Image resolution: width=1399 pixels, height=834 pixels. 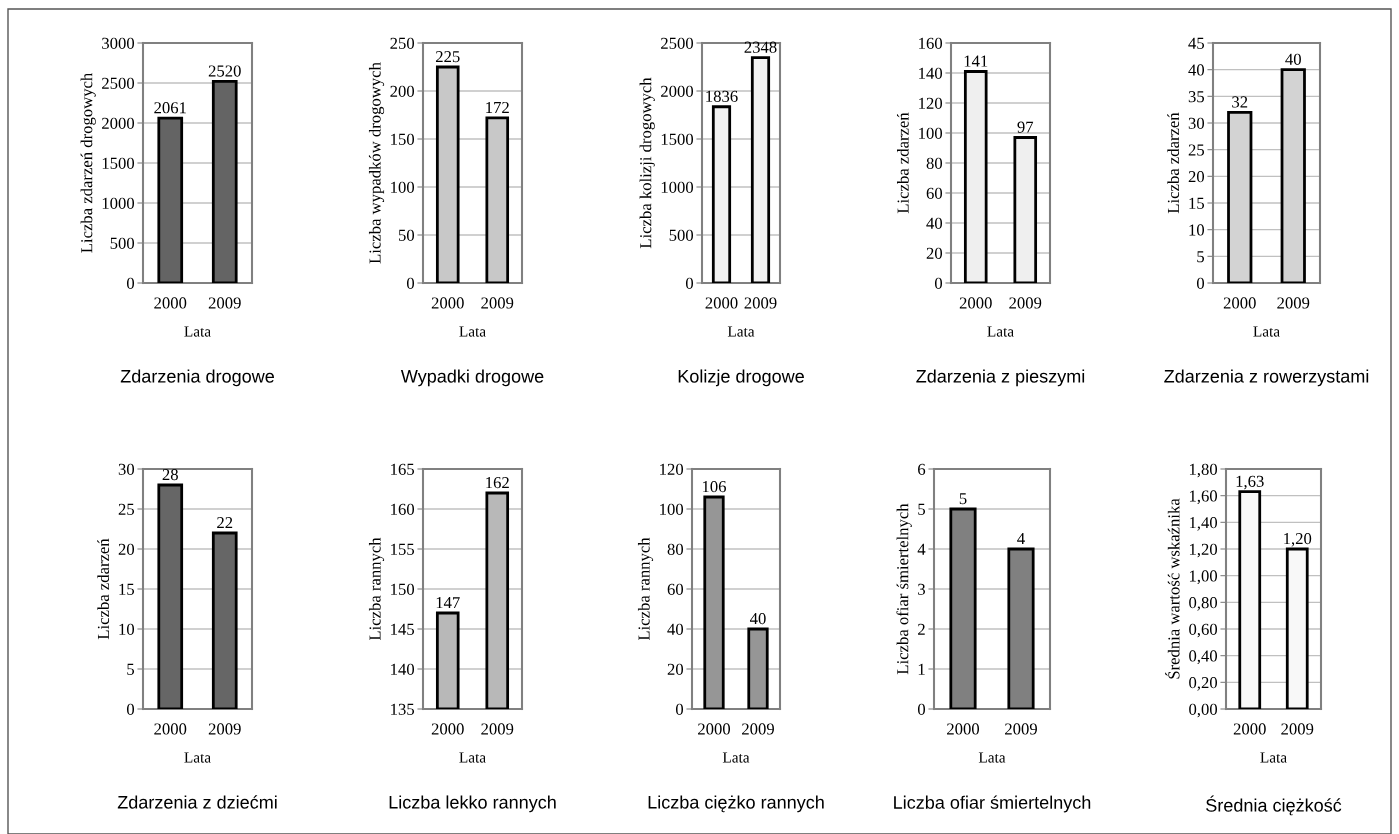 I want to click on y-tick-label: 0,40, so click(x=1203, y=657).